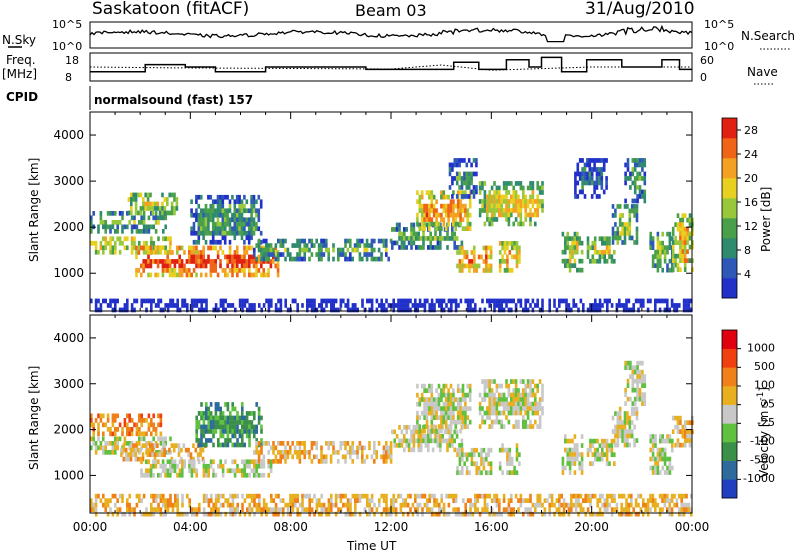 This screenshot has height=554, width=800. I want to click on velocity-colorbar-label: Velocity [m s-1], so click(763, 432).